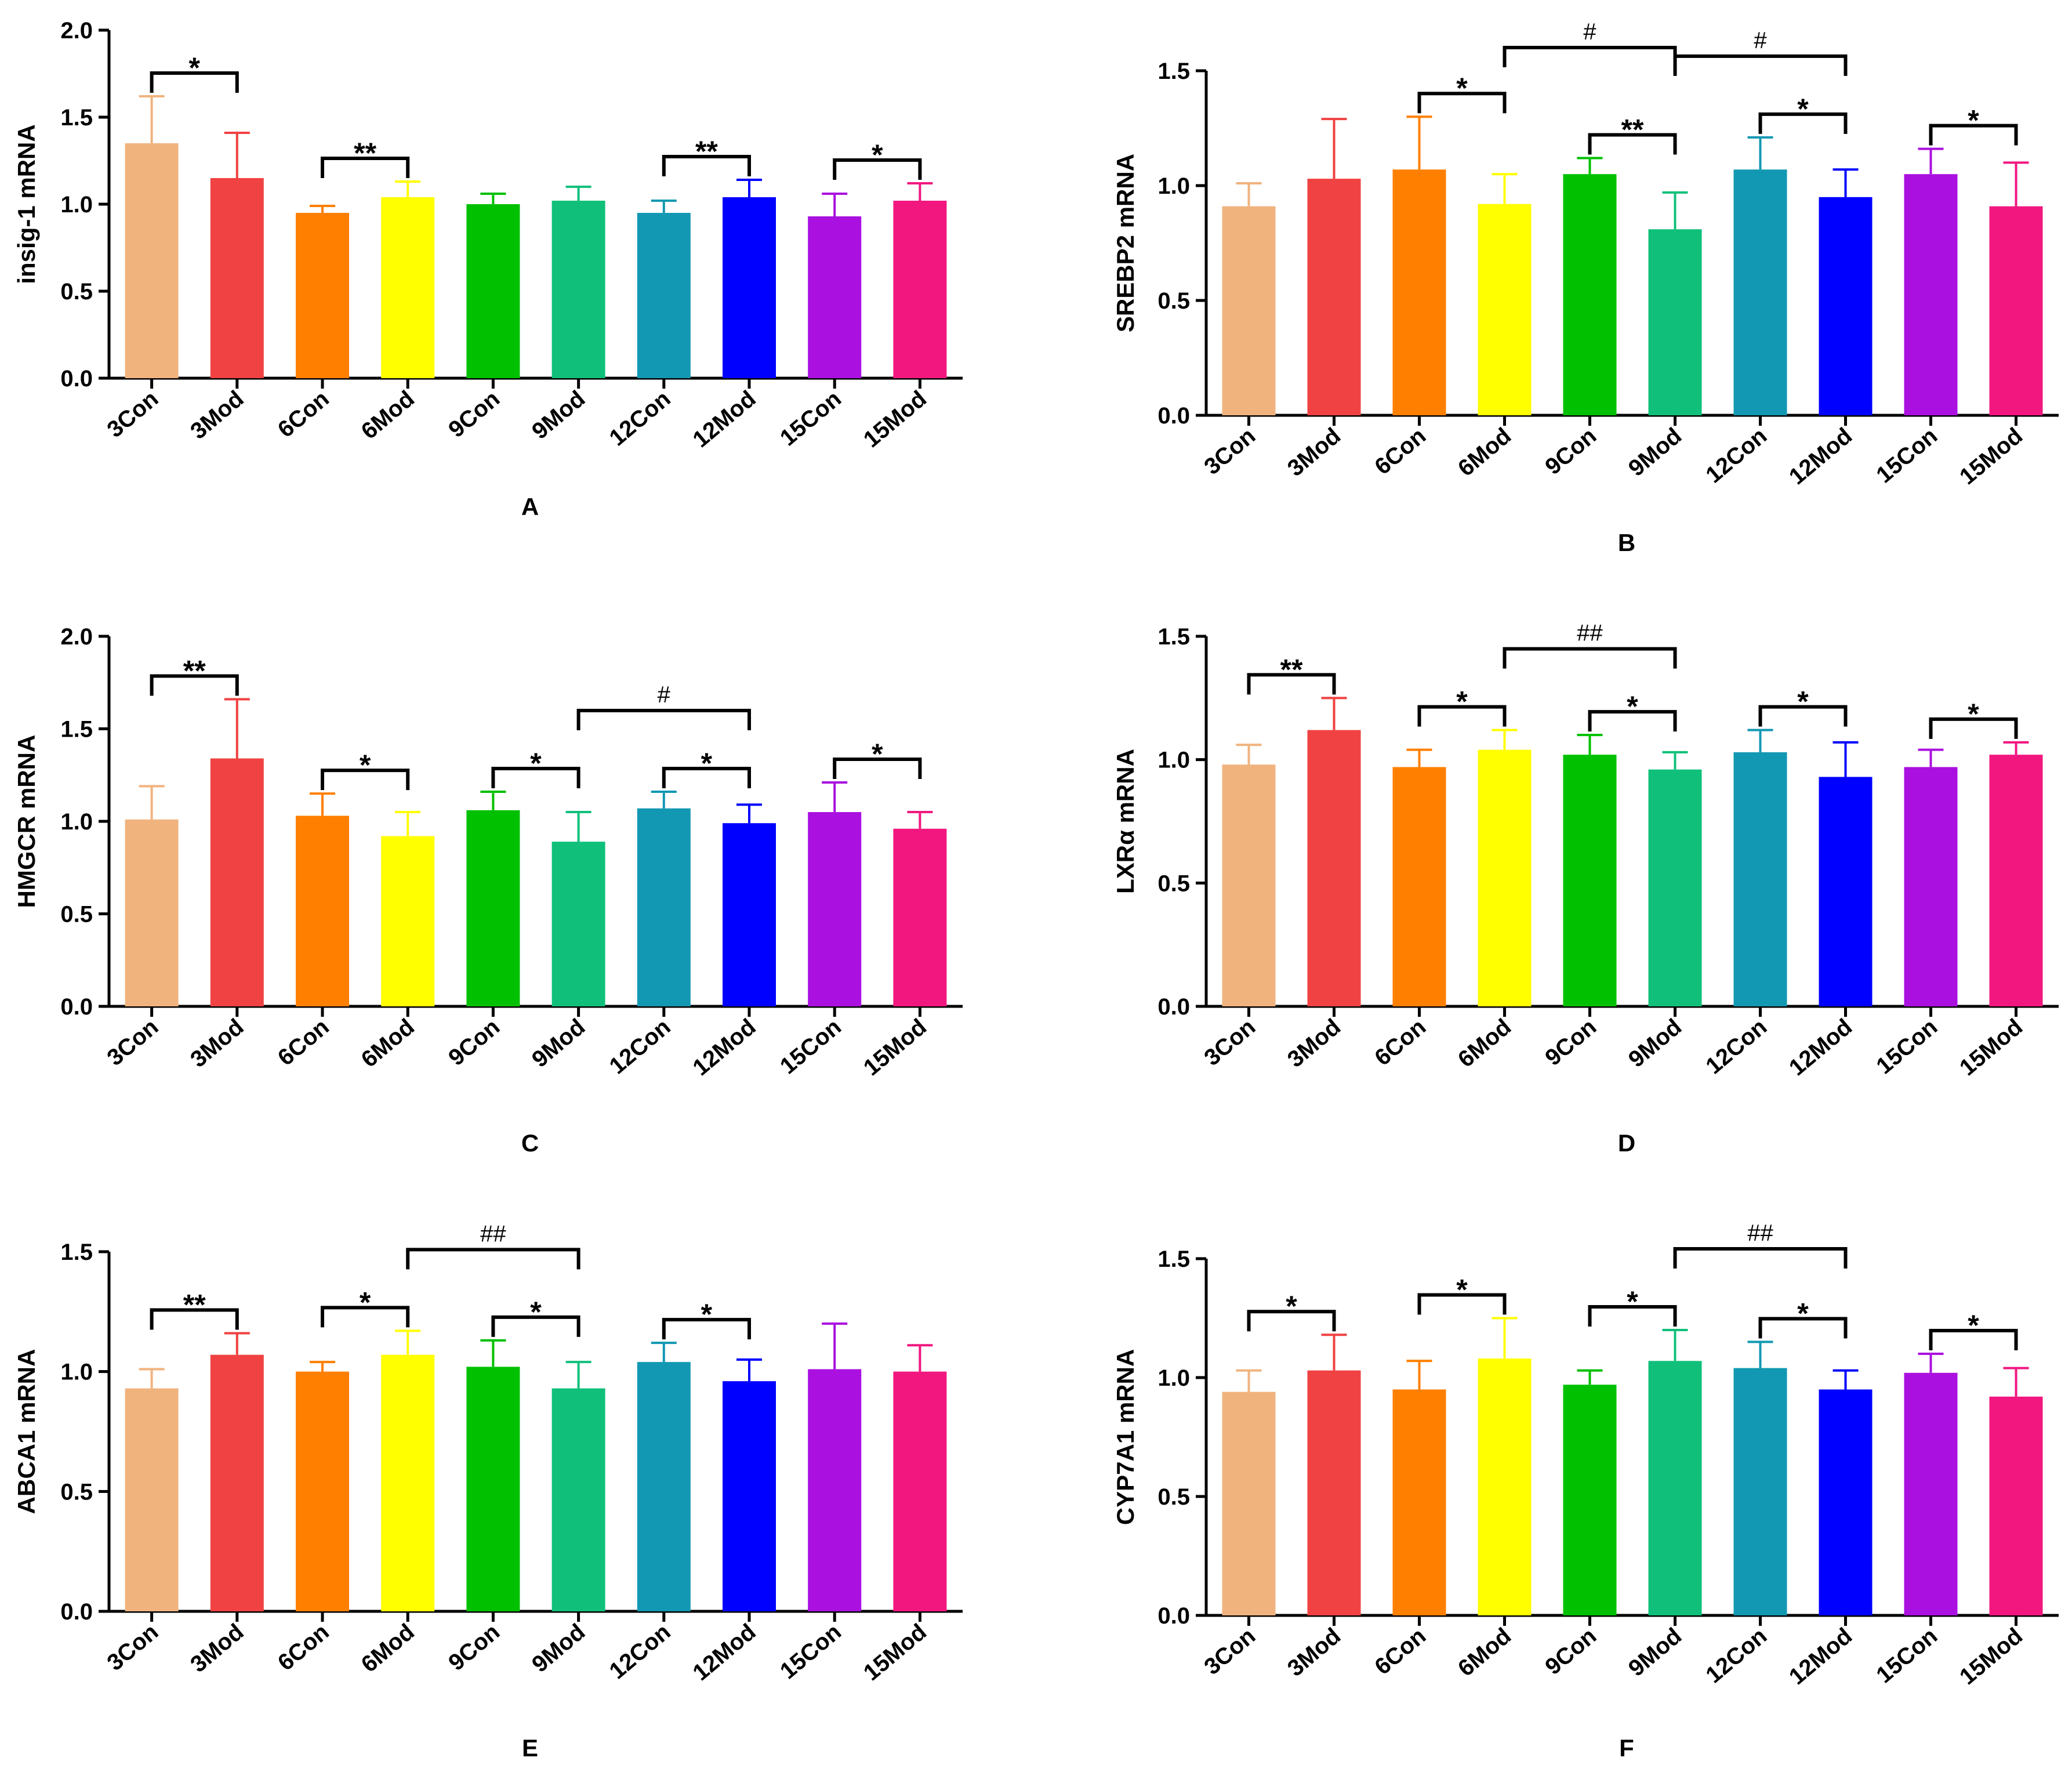 Image resolution: width=2072 pixels, height=1772 pixels. What do you see at coordinates (530, 506) in the screenshot?
I see `panel-letter: A` at bounding box center [530, 506].